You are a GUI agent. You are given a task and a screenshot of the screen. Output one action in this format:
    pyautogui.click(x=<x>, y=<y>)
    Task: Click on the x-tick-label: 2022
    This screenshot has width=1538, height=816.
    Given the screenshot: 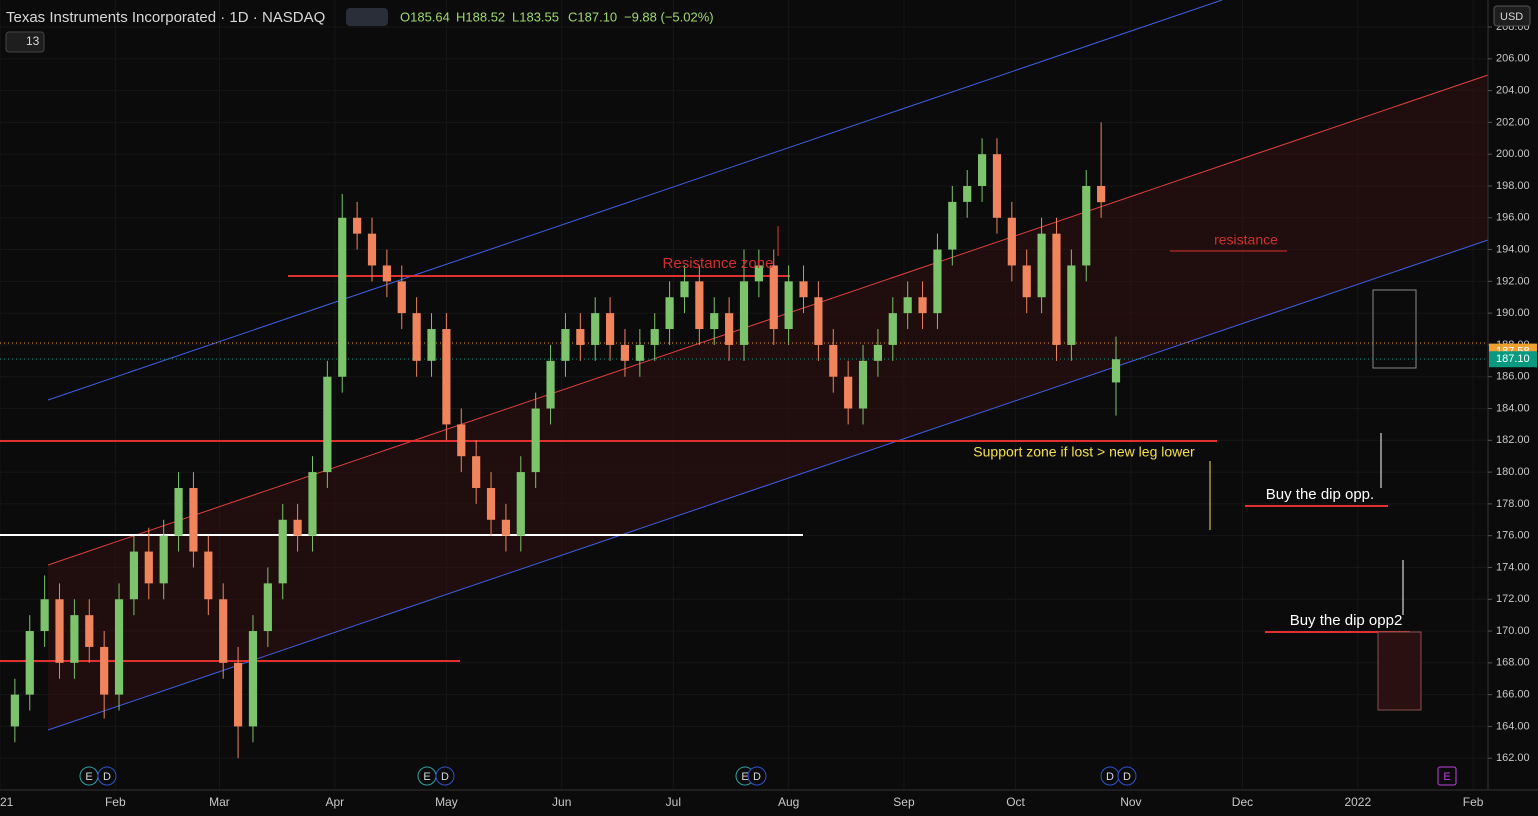 What is the action you would take?
    pyautogui.click(x=1357, y=802)
    